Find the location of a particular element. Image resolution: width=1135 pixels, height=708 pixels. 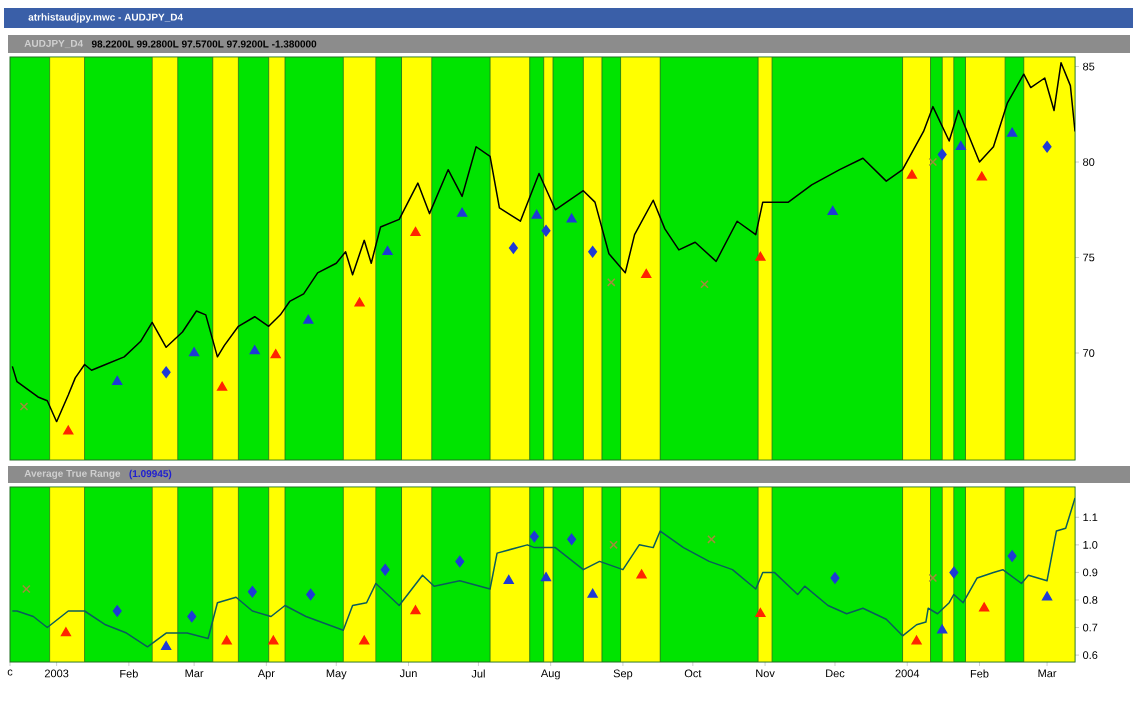

x-tick-label: Oct is located at coordinates (693, 673).